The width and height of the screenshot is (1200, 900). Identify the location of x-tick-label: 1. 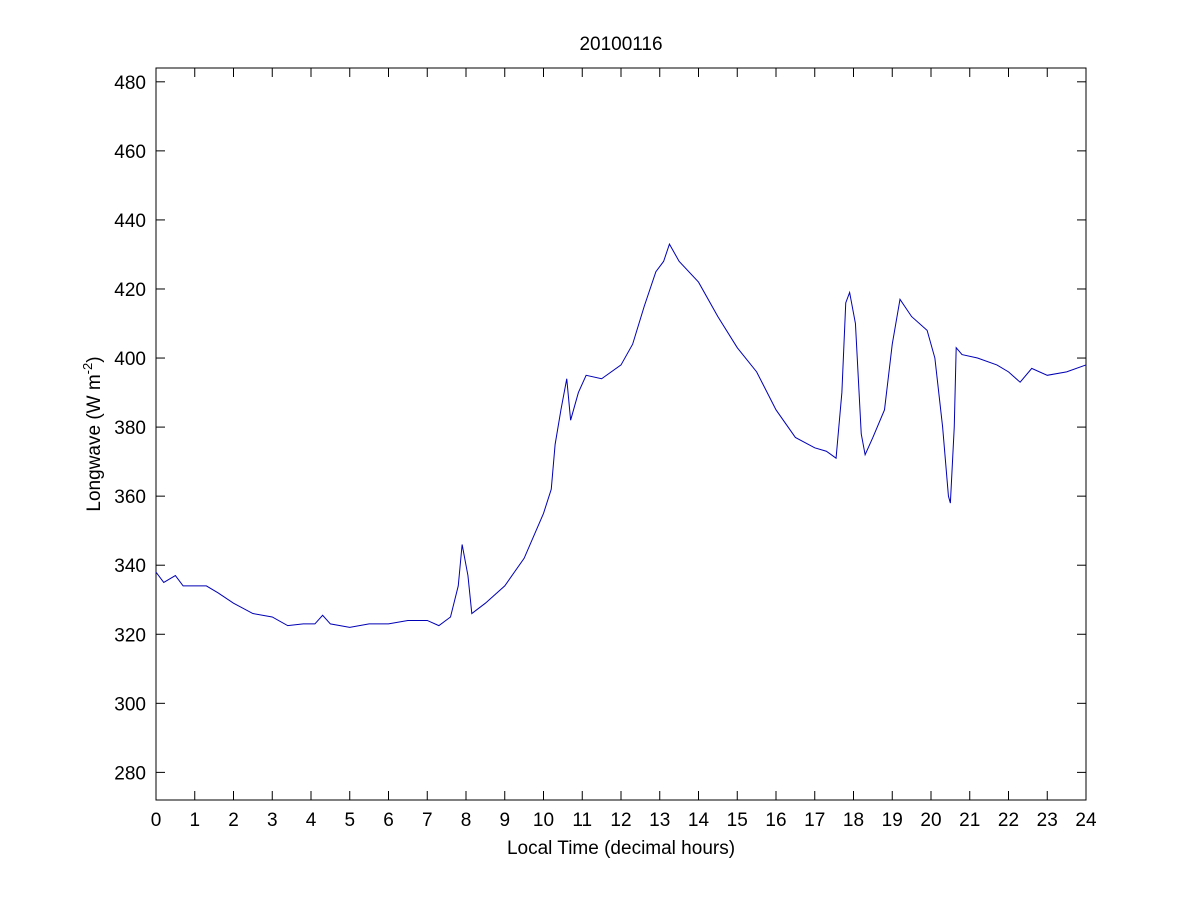
(194, 820).